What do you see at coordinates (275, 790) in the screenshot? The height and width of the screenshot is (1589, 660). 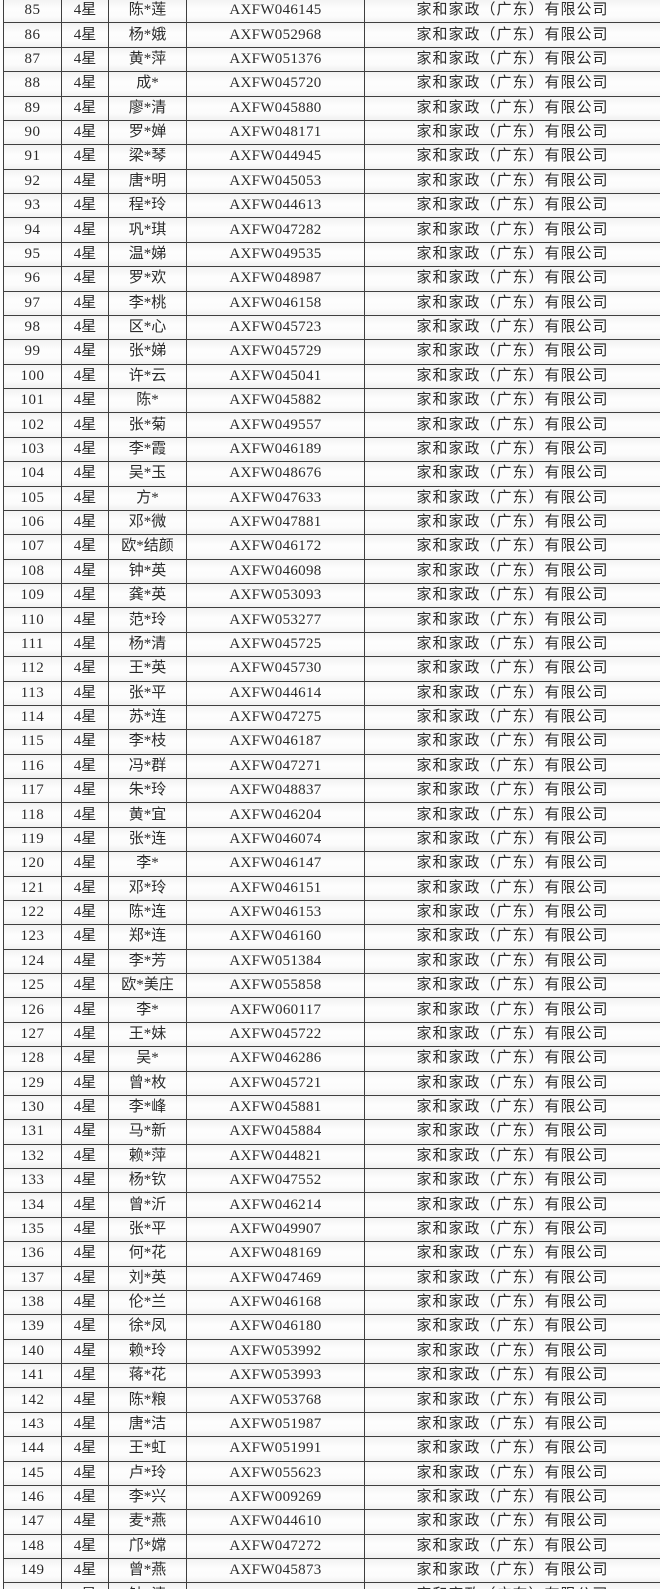 I see `certificate-code: AXFW048837` at bounding box center [275, 790].